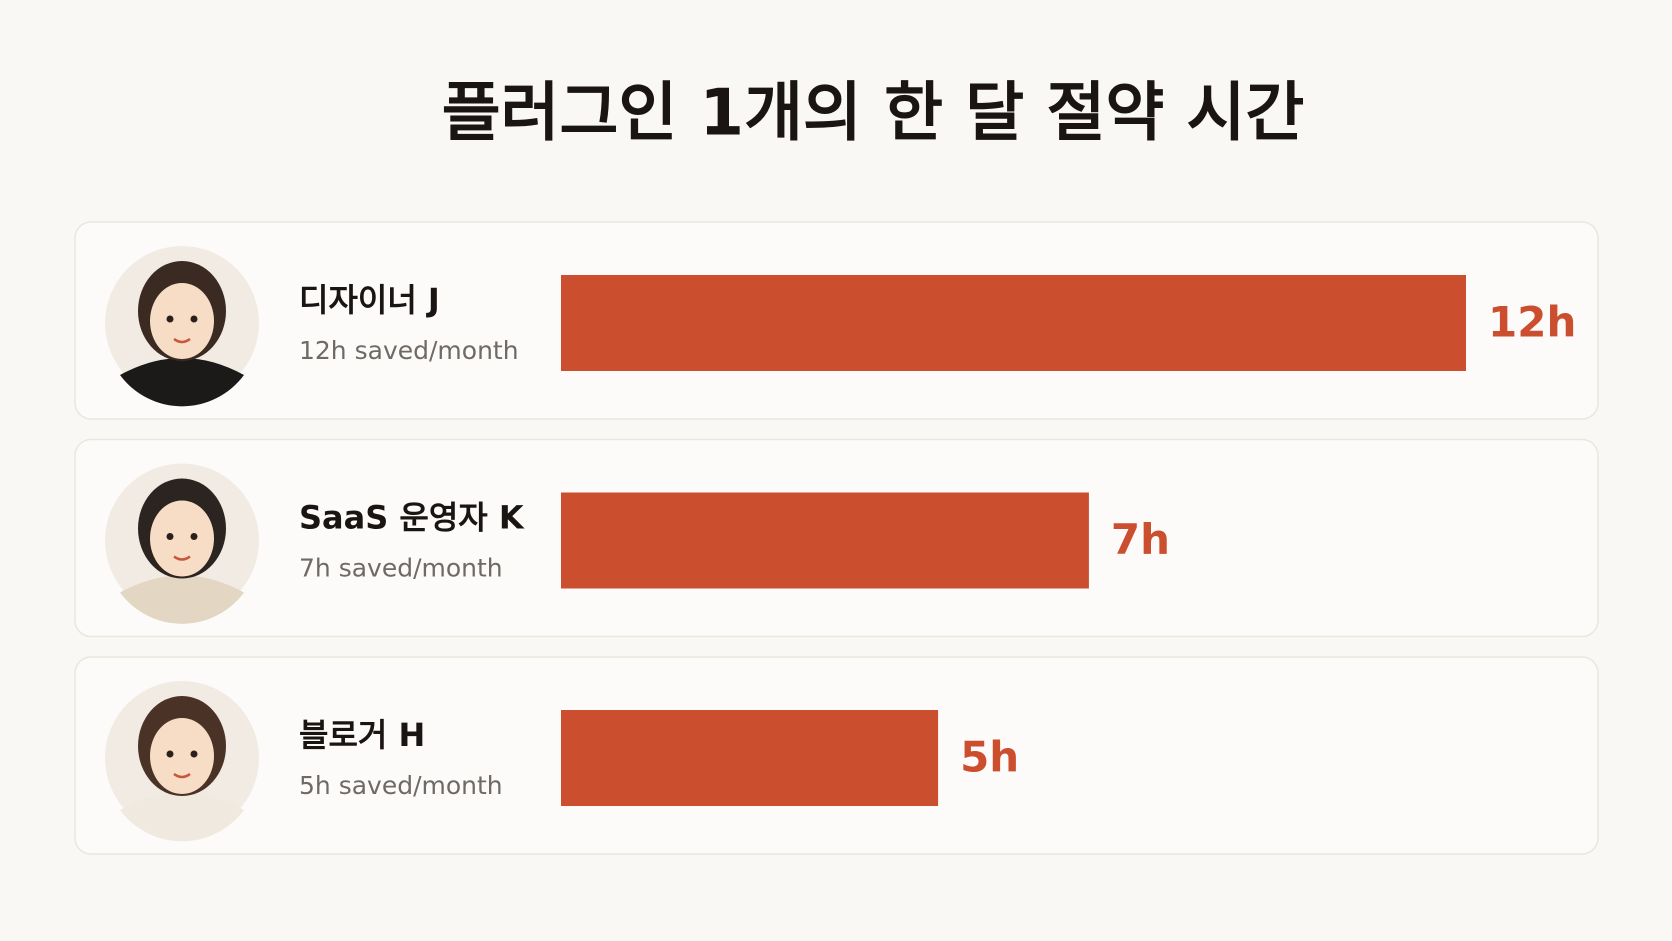  What do you see at coordinates (1140, 539) in the screenshot?
I see `value-label: 7h` at bounding box center [1140, 539].